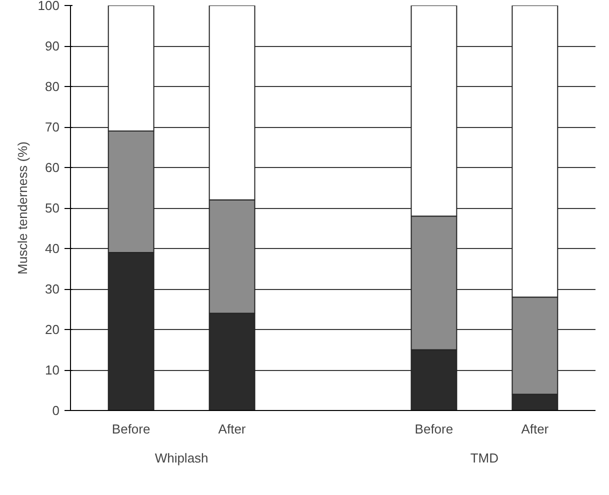 This screenshot has height=495, width=609. I want to click on y-tick-label: 20, so click(52, 329).